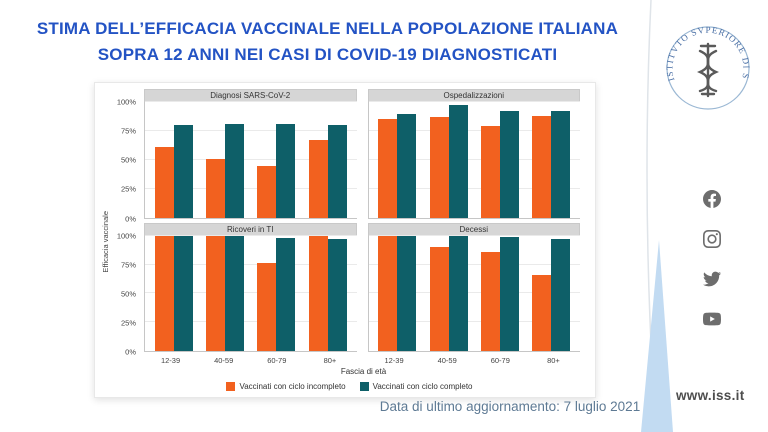 This screenshot has width=768, height=432. I want to click on iss-staff-symbol, so click(708, 70).